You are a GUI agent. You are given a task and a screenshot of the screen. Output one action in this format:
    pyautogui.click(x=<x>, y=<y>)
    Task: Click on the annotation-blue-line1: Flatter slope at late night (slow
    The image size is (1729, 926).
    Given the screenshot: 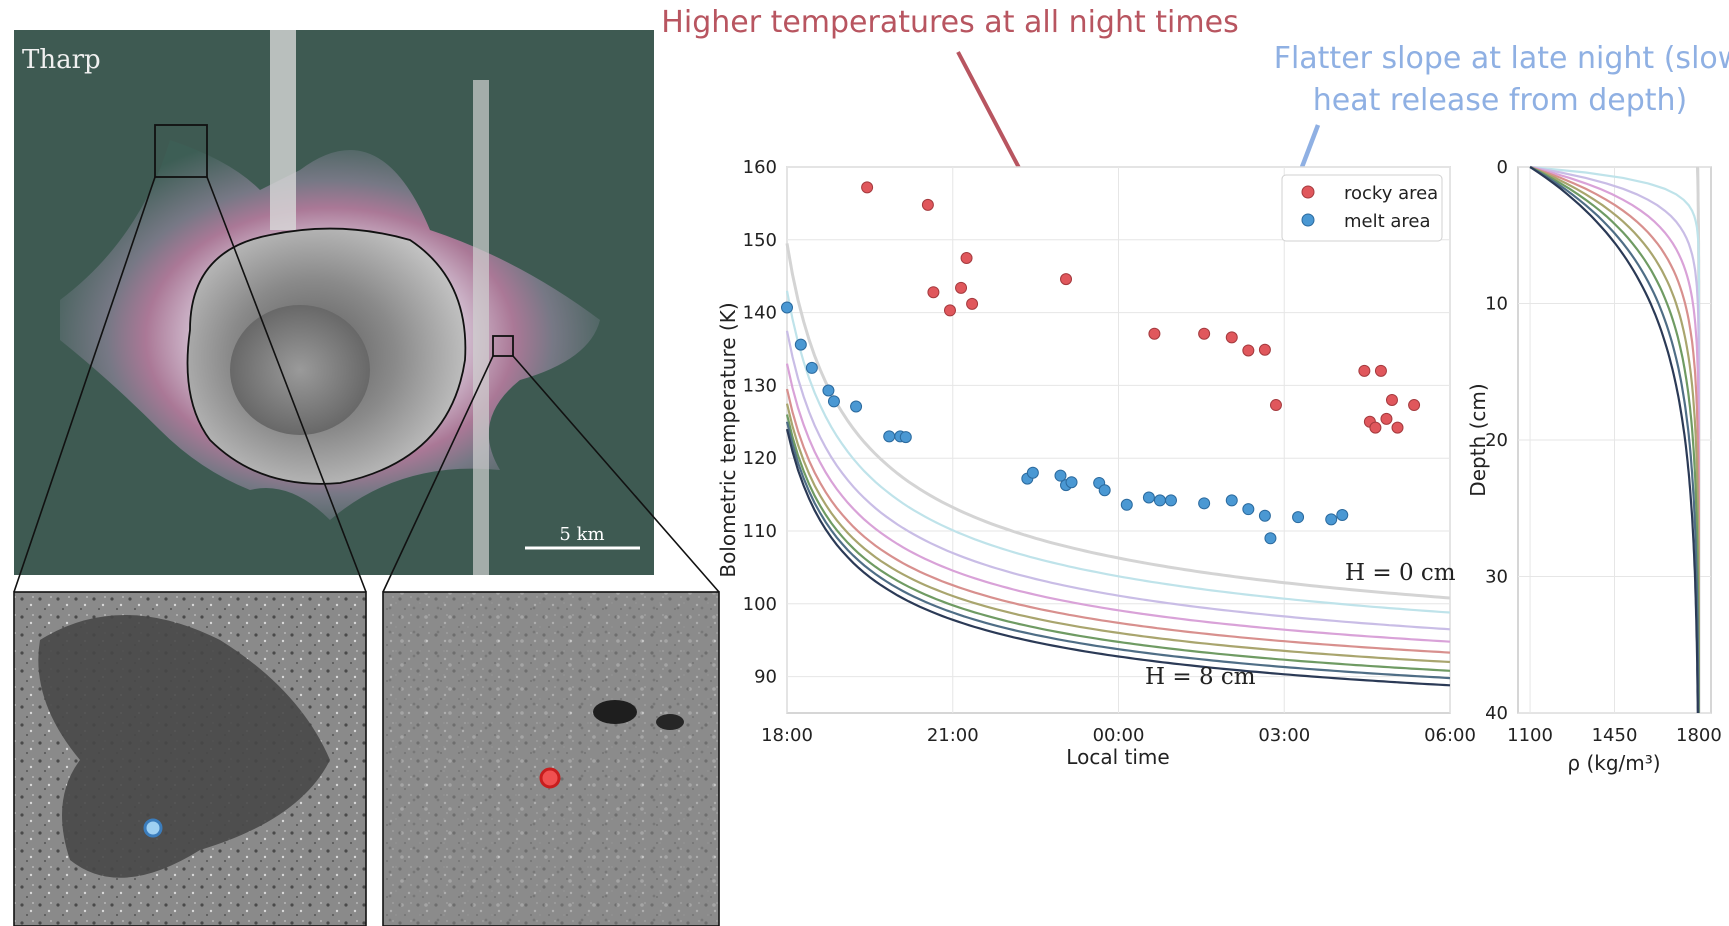 What is the action you would take?
    pyautogui.click(x=1501, y=58)
    